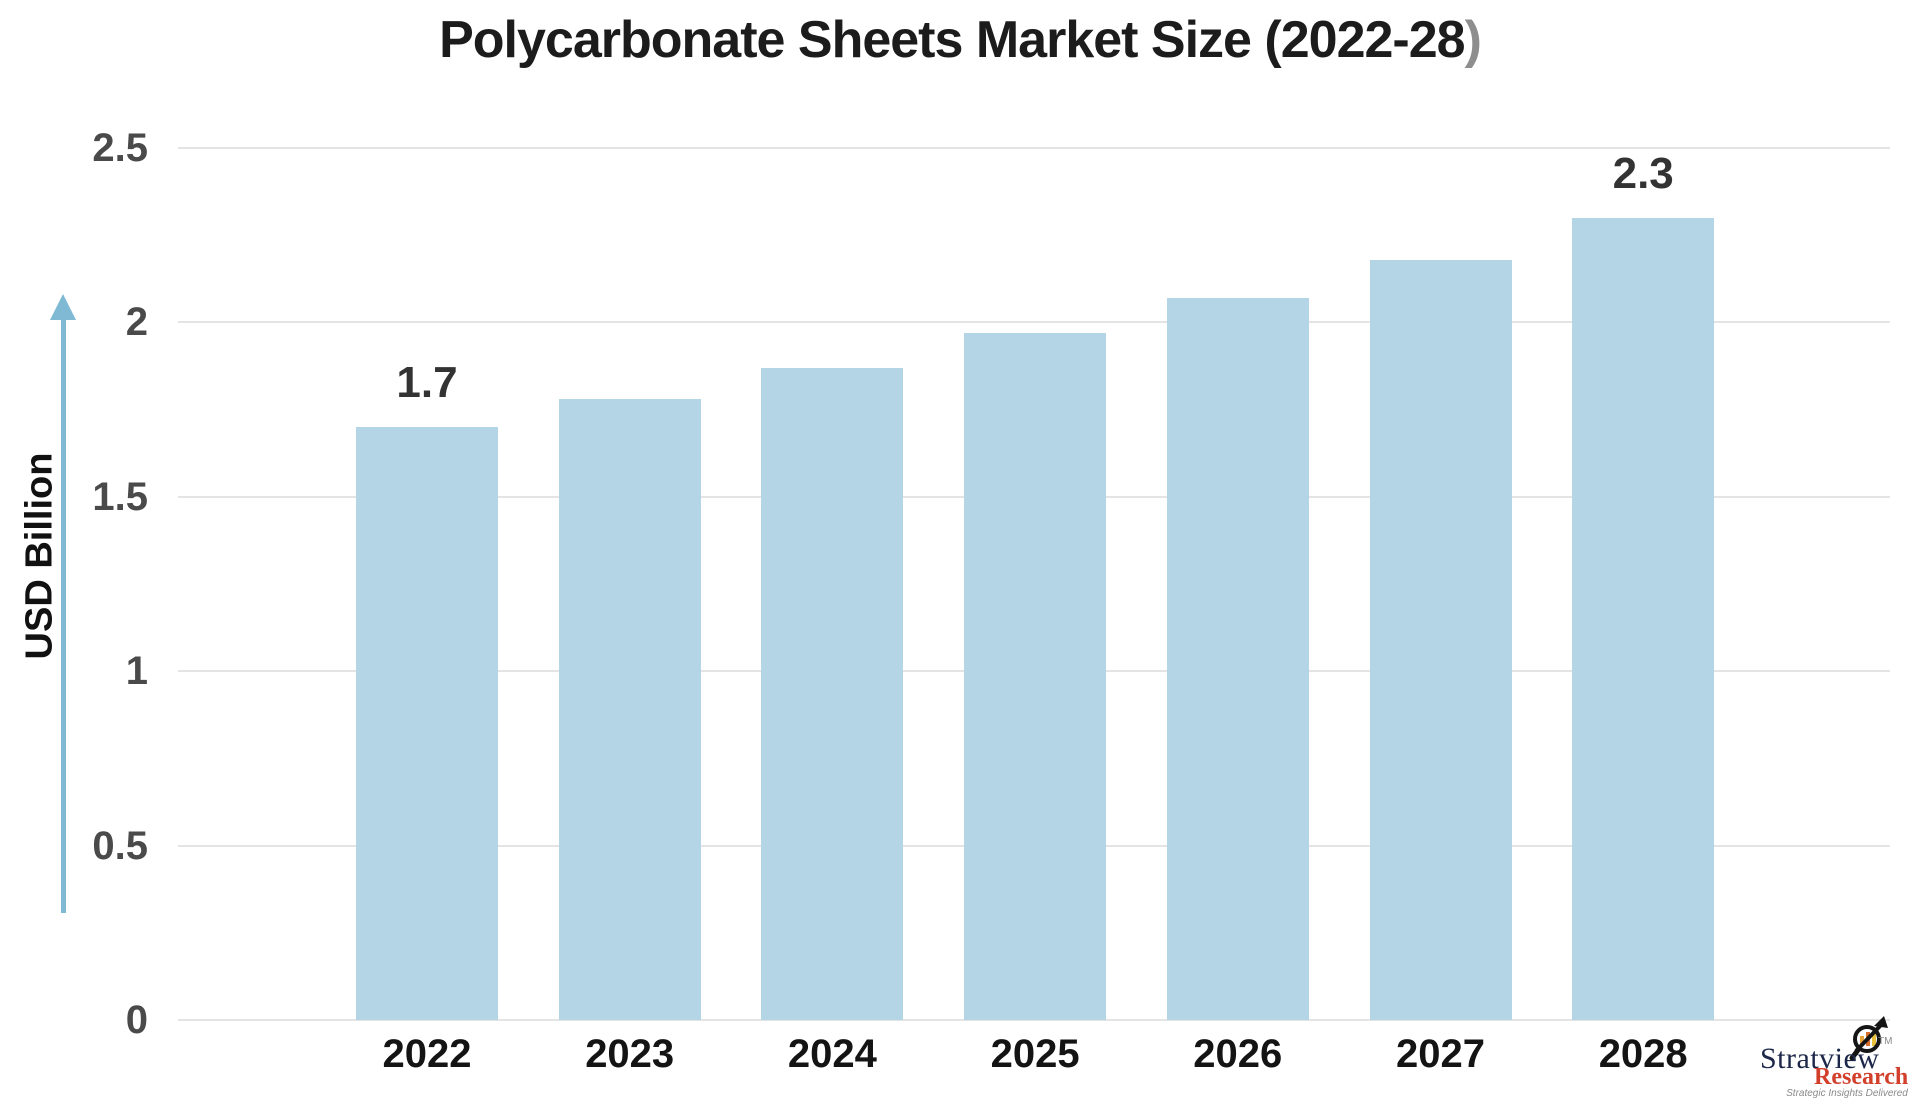 This screenshot has height=1098, width=1920. Describe the element at coordinates (1440, 1054) in the screenshot. I see `x-tick-label-2027: 2027` at that location.